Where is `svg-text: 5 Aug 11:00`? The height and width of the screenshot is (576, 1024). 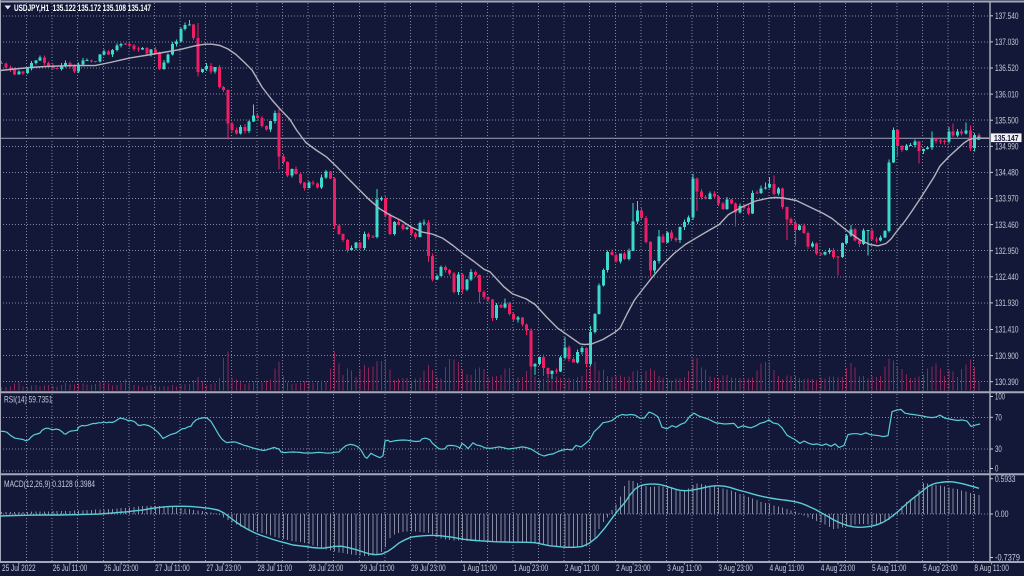
svg-text: 5 Aug 11:00 is located at coordinates (889, 568).